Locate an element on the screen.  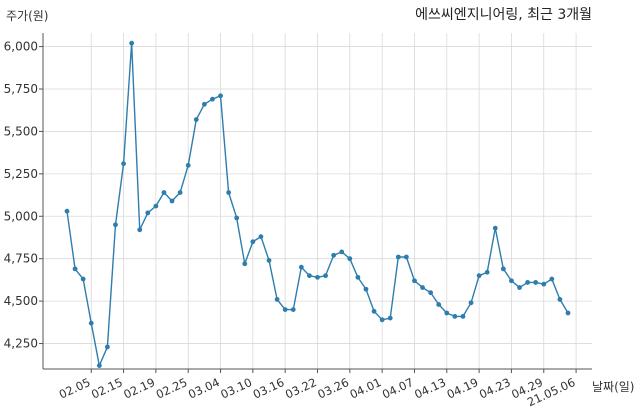
y-tick-label: 4,250 is located at coordinates (21, 344).